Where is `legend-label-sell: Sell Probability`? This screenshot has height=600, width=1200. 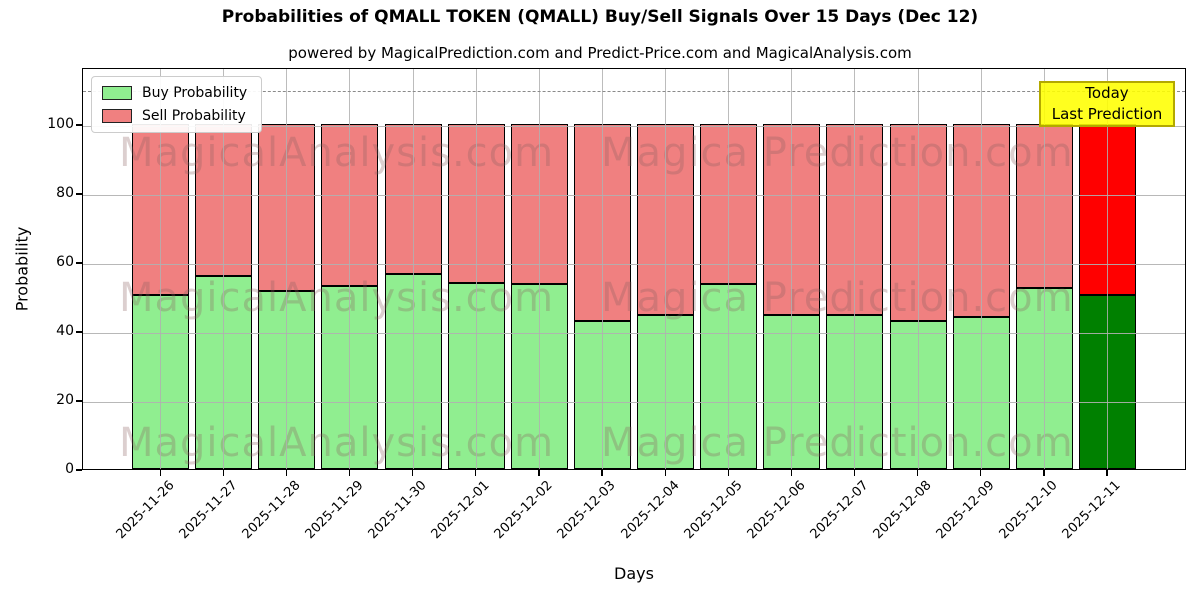
legend-label-sell: Sell Probability is located at coordinates (194, 116).